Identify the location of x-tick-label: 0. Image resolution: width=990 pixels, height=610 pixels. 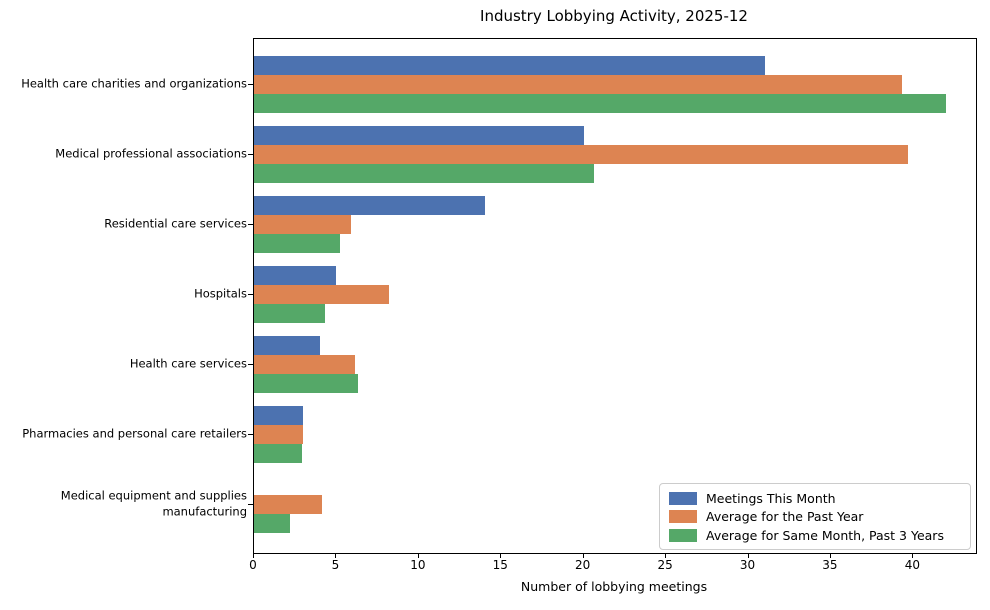
(253, 565).